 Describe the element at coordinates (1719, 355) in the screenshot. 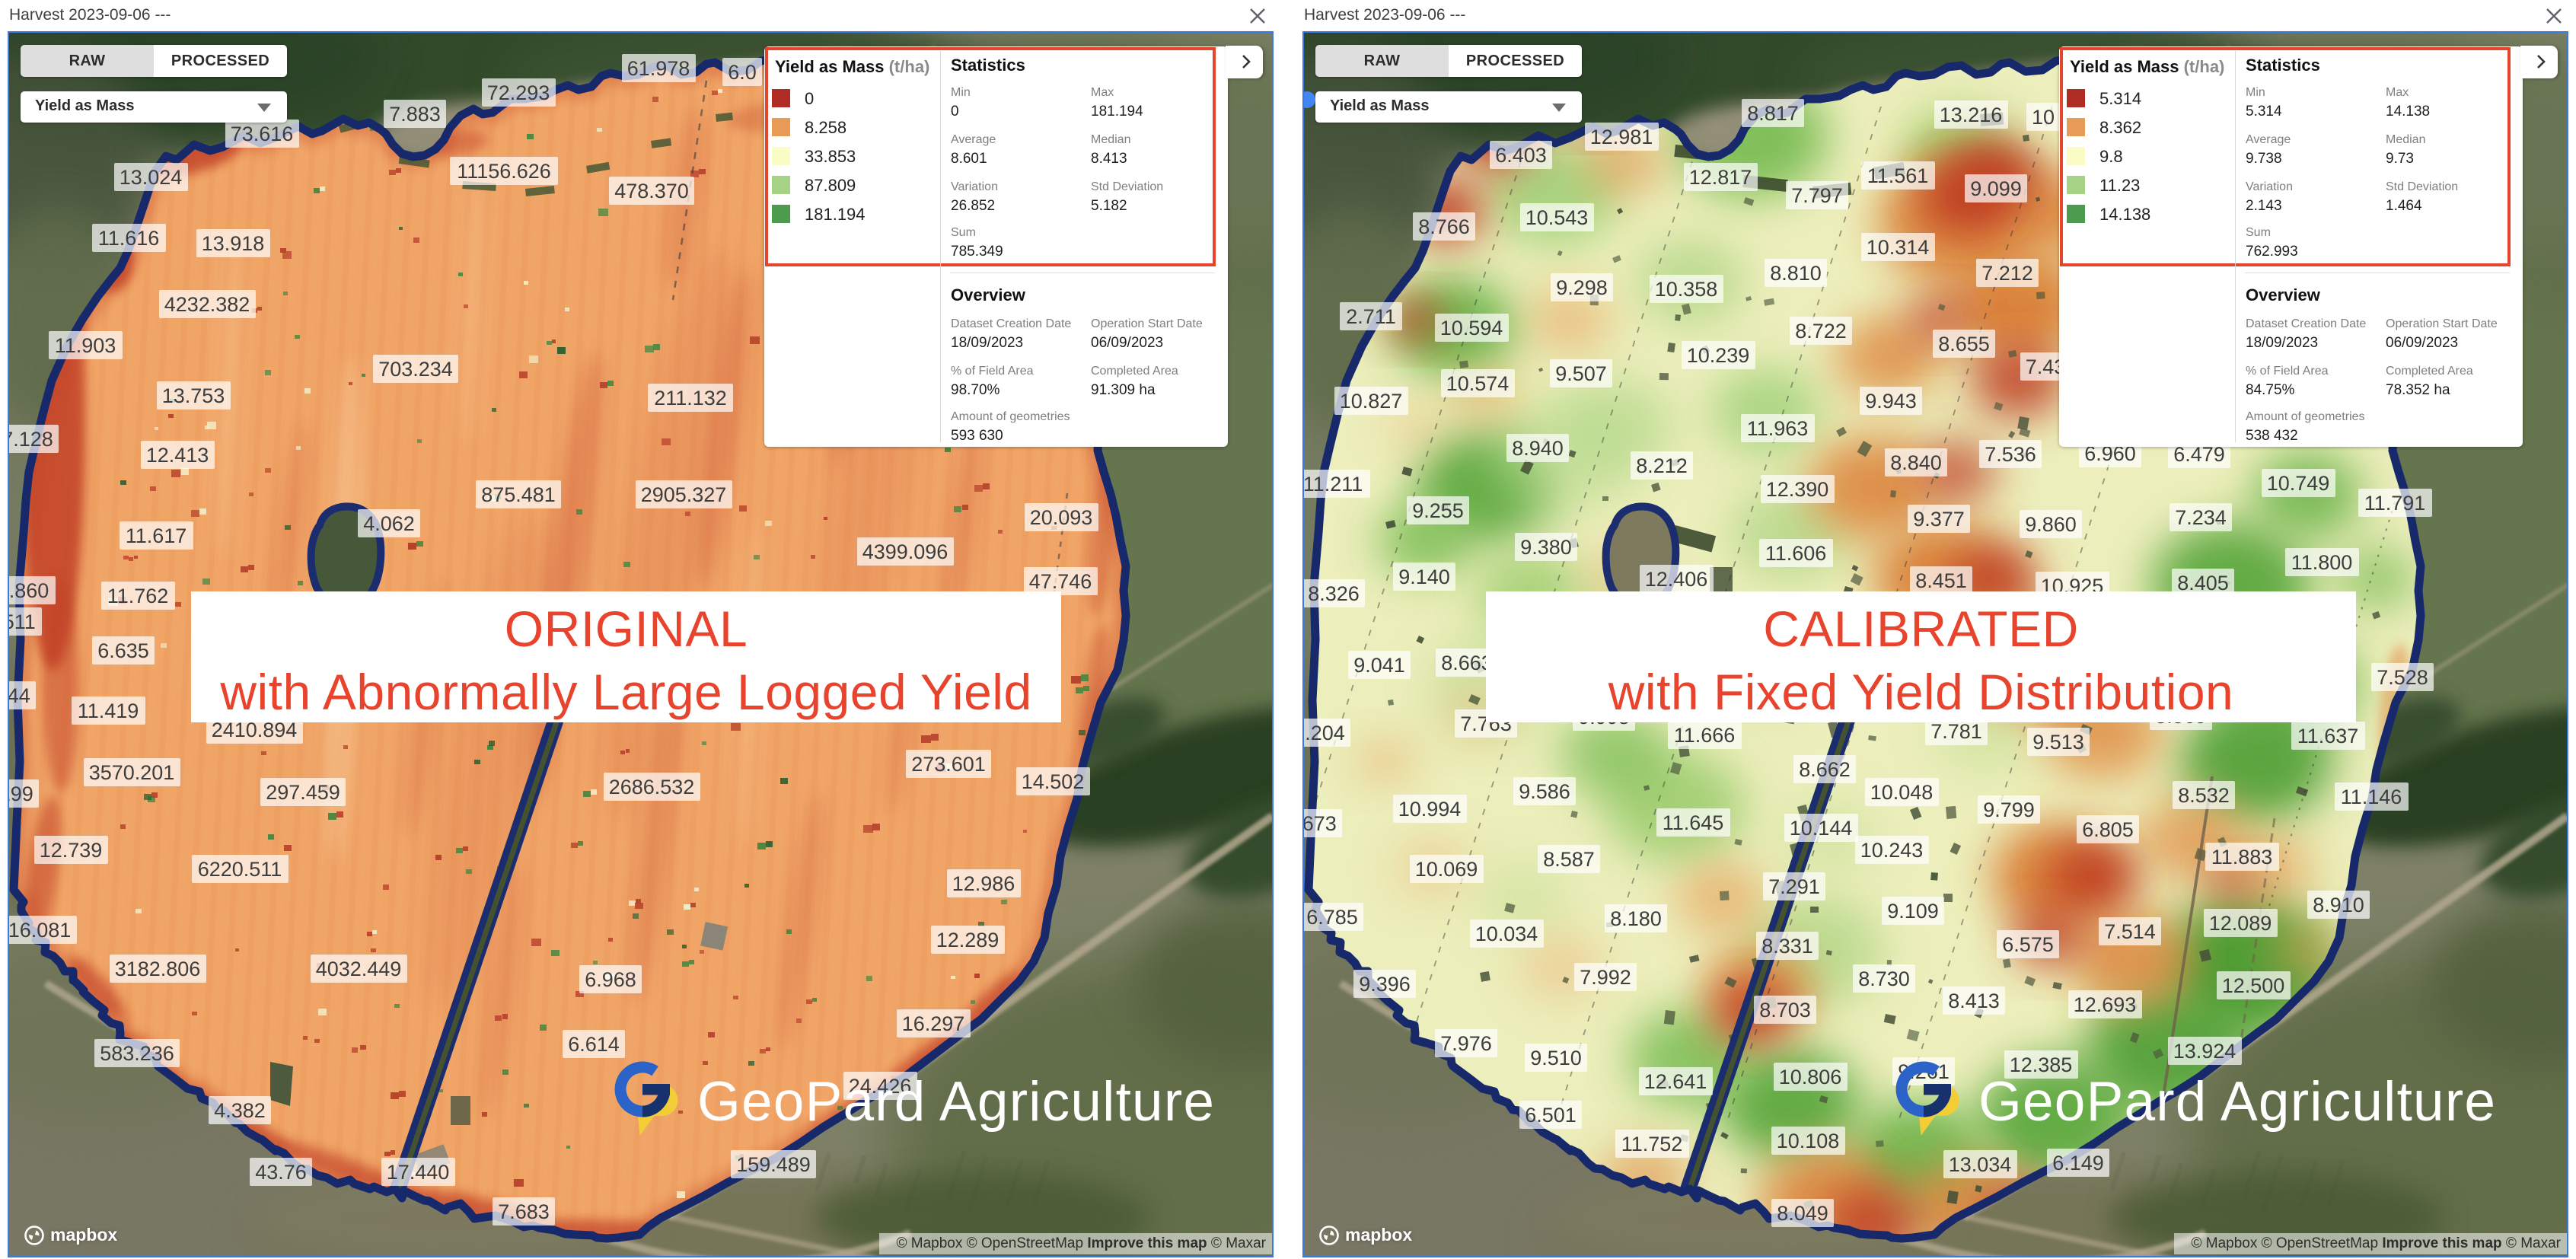

I see `svg-text: 10.239` at that location.